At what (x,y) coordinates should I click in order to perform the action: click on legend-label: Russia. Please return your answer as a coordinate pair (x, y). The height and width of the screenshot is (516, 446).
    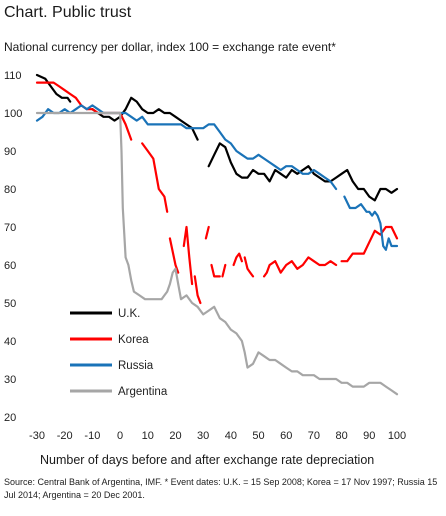
    Looking at the image, I should click on (136, 366).